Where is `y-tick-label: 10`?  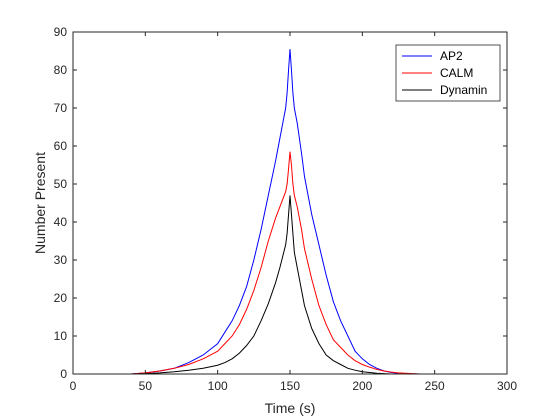 y-tick-label: 10 is located at coordinates (61, 336).